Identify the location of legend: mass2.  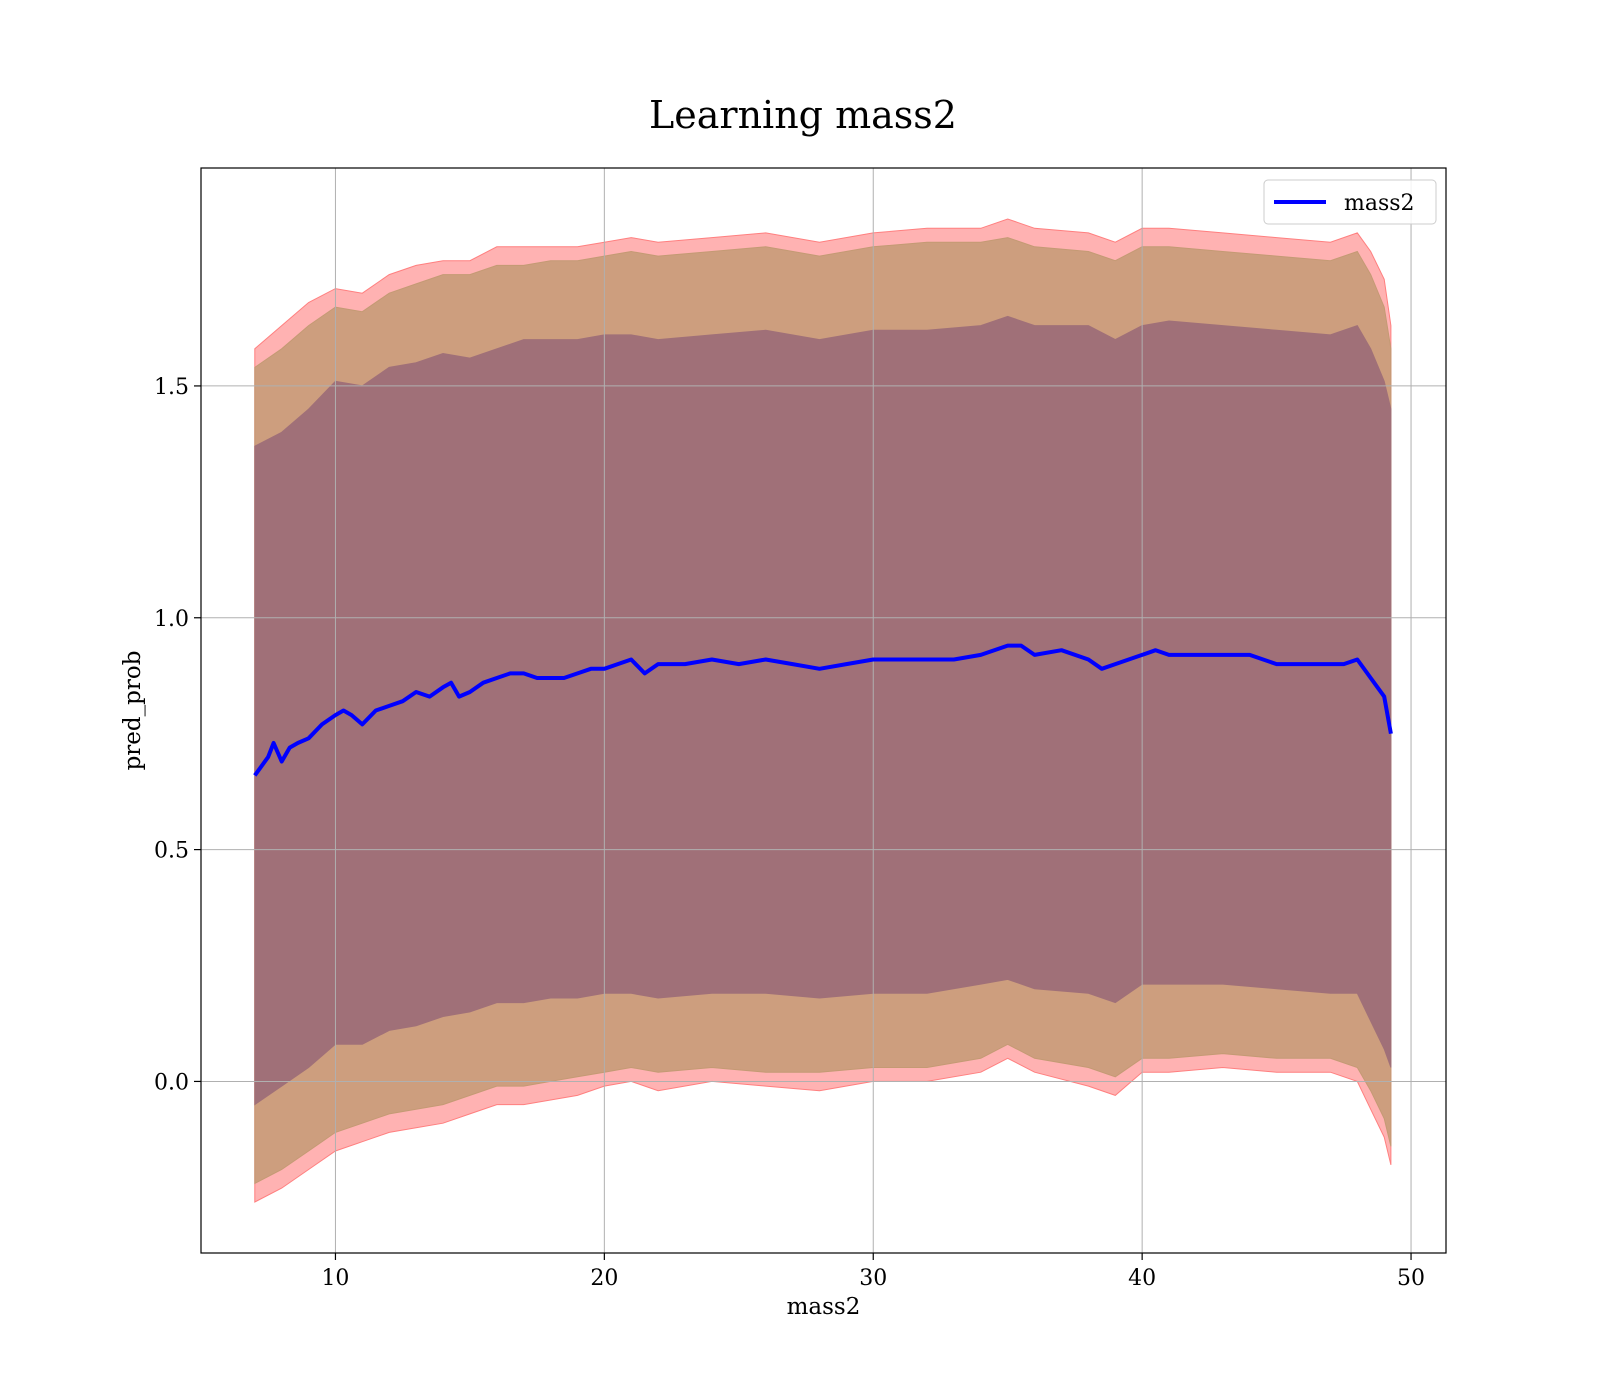
(1350, 202).